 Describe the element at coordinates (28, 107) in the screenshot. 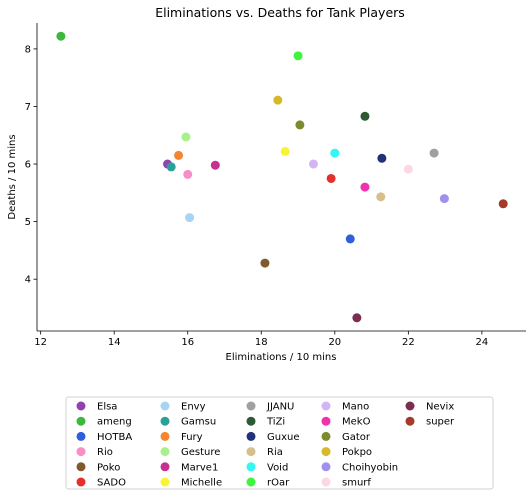

I see `y-tick-label: 7` at that location.